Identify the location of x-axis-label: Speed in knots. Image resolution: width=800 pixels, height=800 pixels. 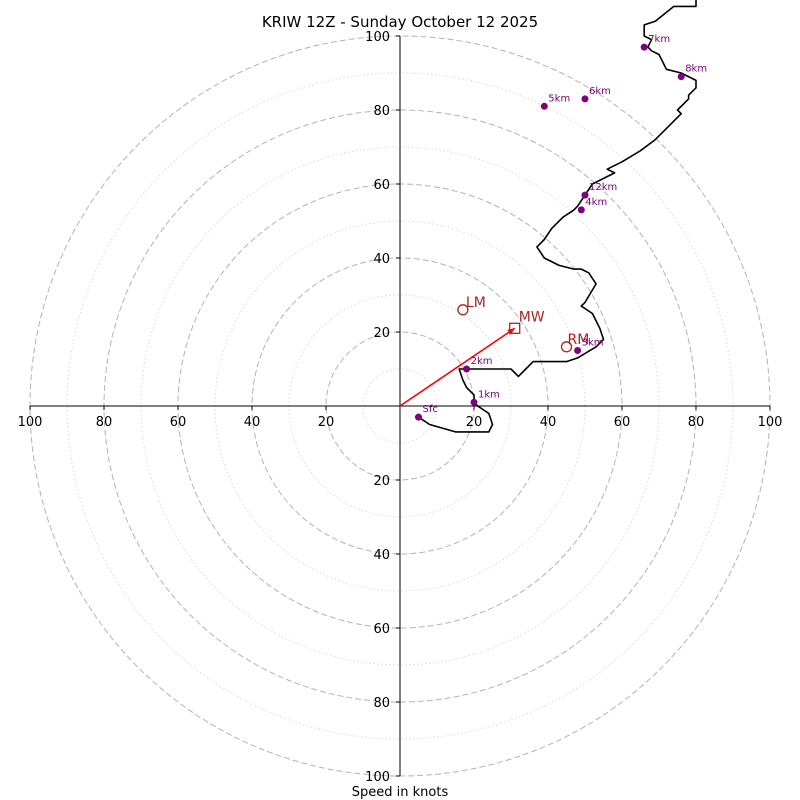
(400, 792).